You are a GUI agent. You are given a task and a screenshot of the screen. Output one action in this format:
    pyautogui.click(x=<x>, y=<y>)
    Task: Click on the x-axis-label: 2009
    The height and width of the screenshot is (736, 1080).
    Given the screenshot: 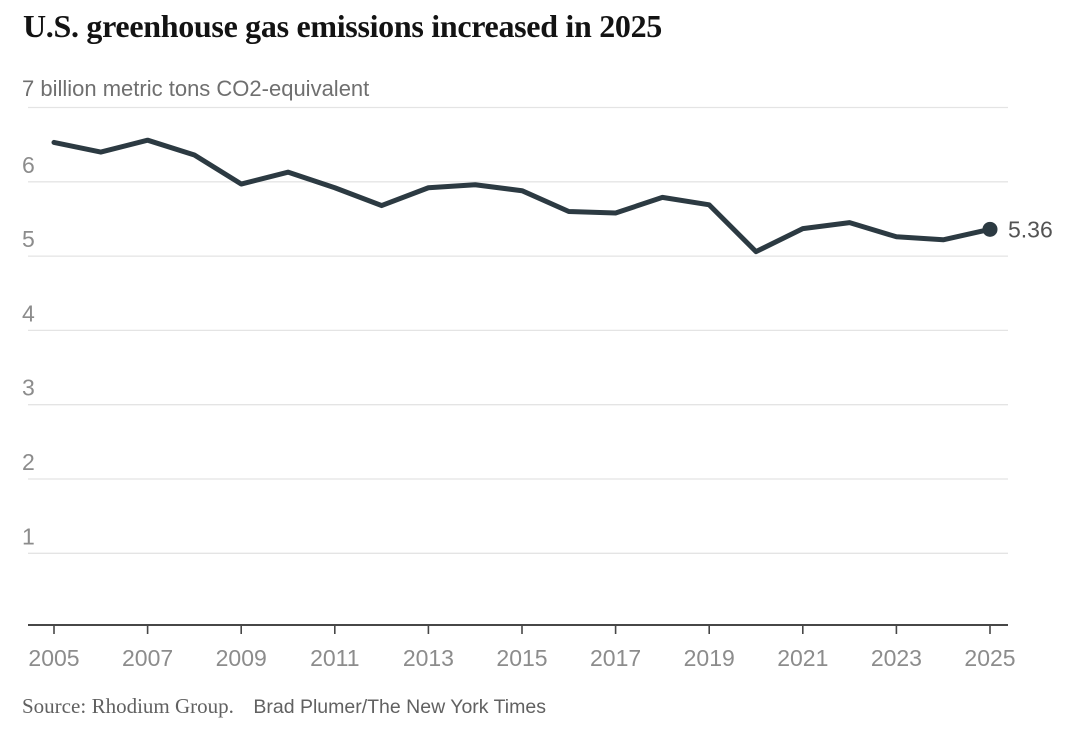 What is the action you would take?
    pyautogui.click(x=241, y=658)
    